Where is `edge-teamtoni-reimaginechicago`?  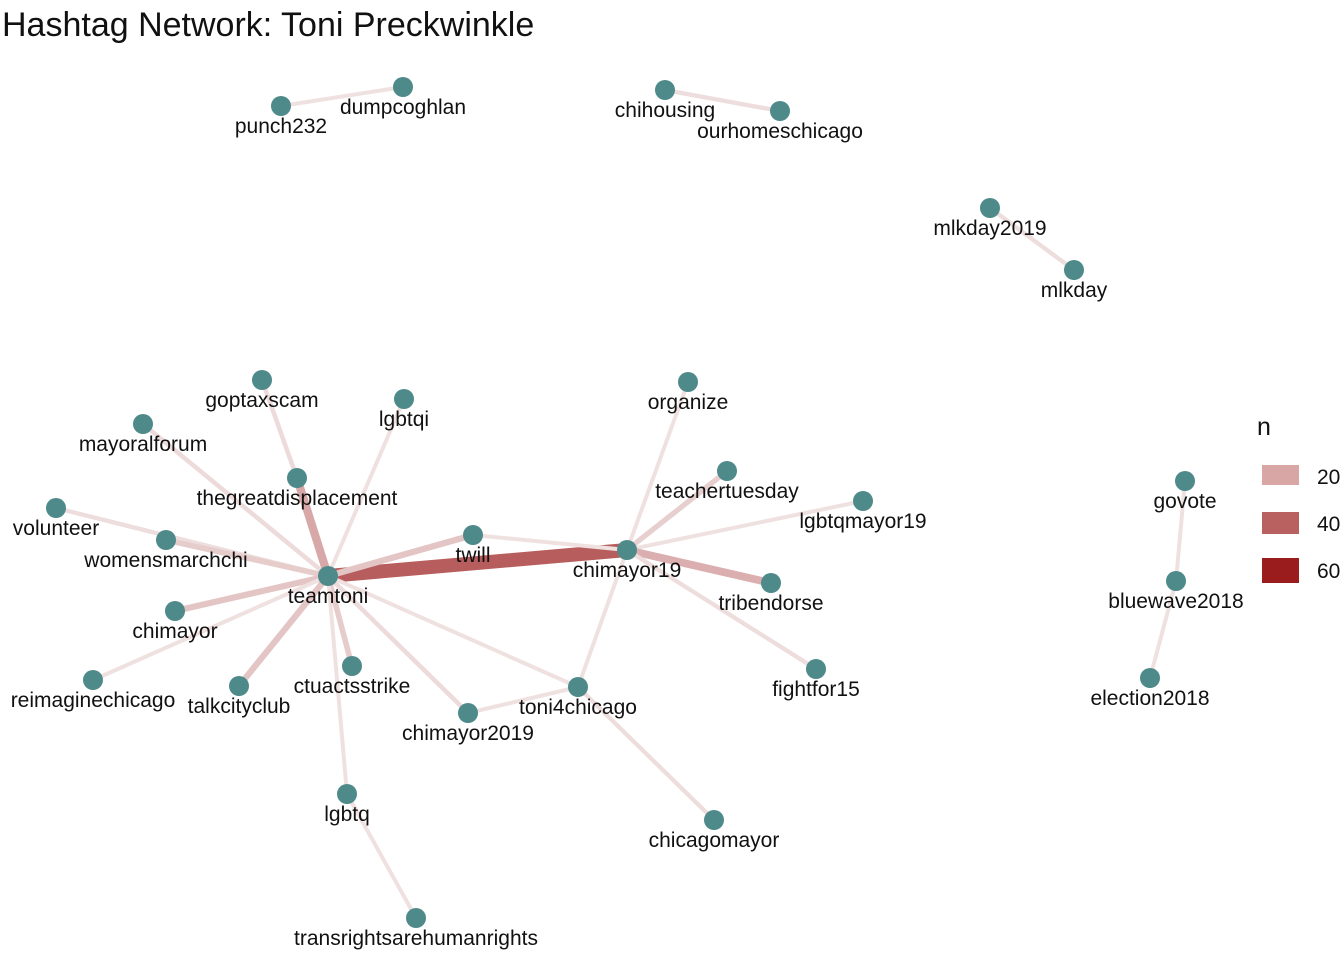
edge-teamtoni-reimaginechicago is located at coordinates (210, 628).